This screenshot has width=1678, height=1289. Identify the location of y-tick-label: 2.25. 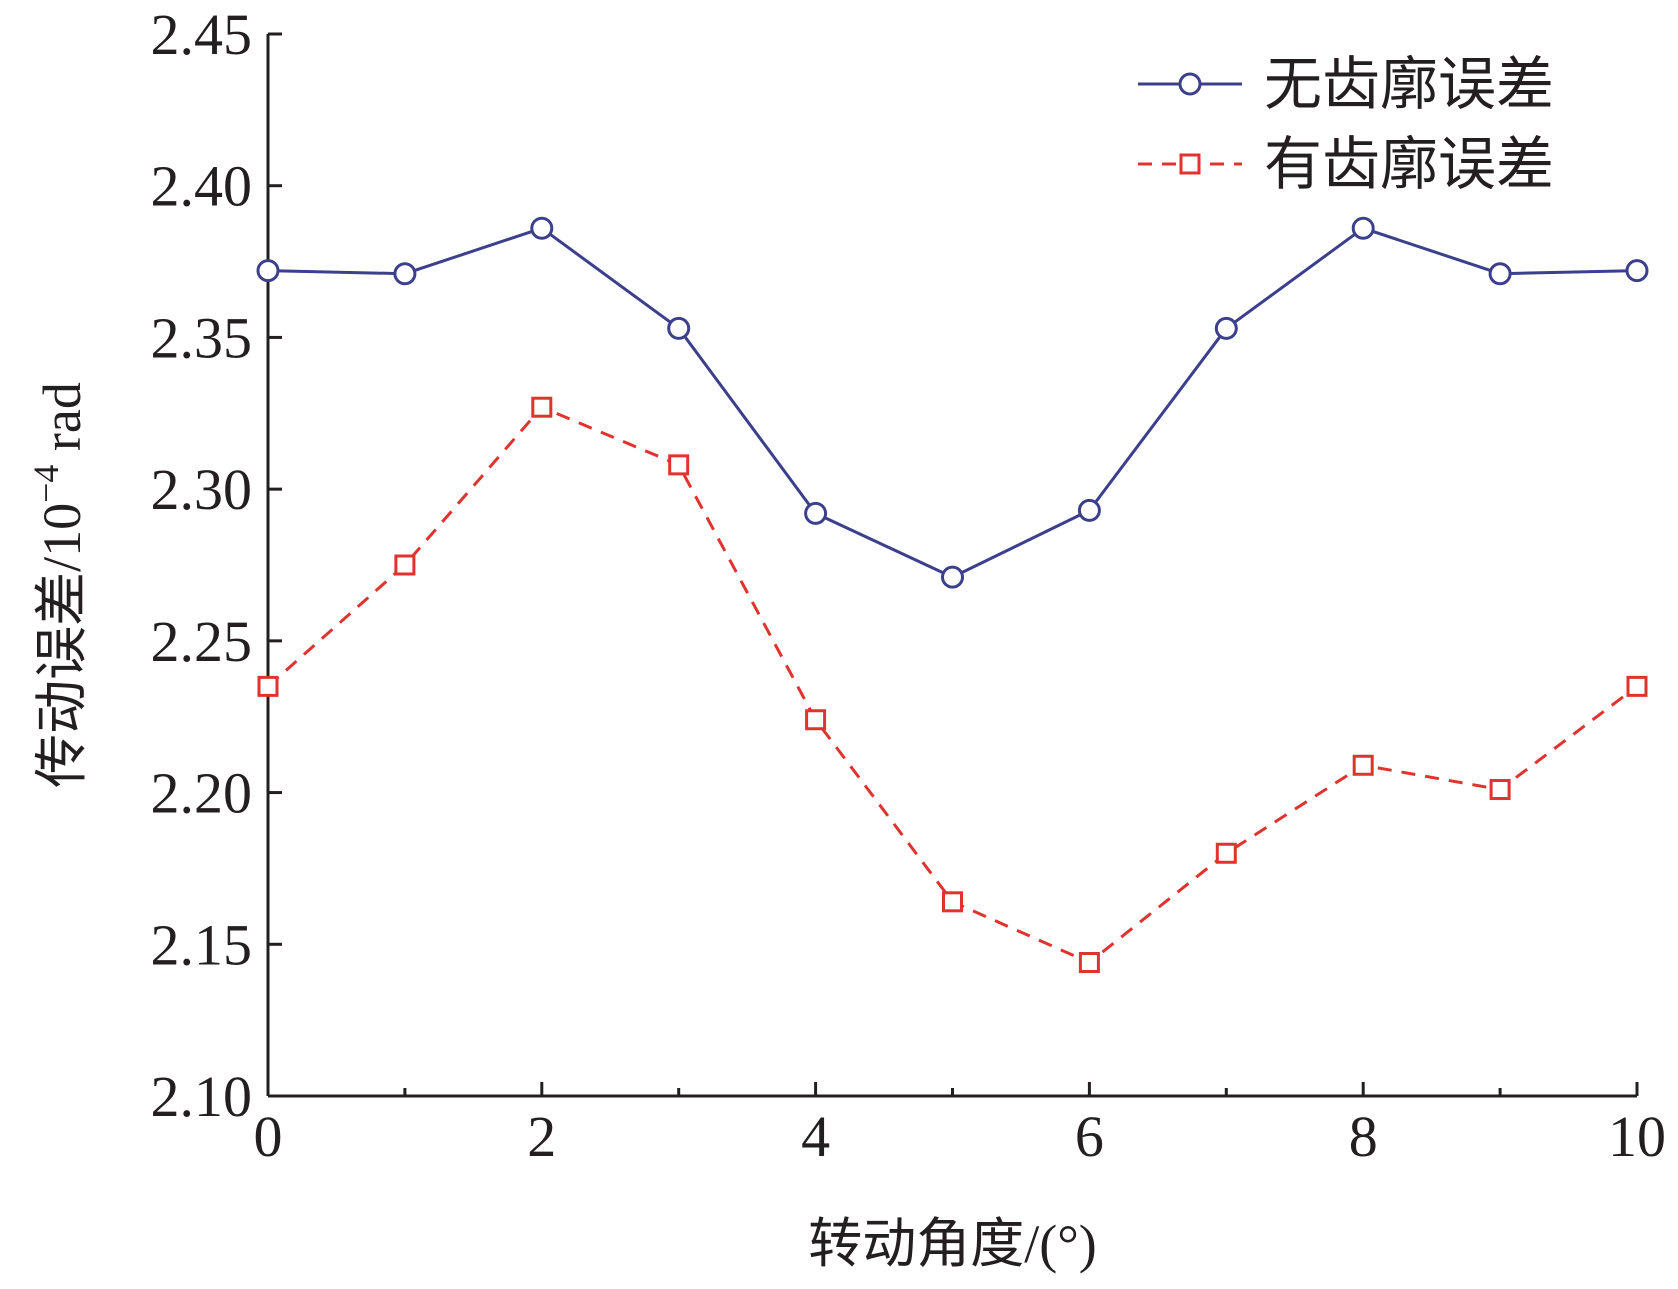
(202, 641).